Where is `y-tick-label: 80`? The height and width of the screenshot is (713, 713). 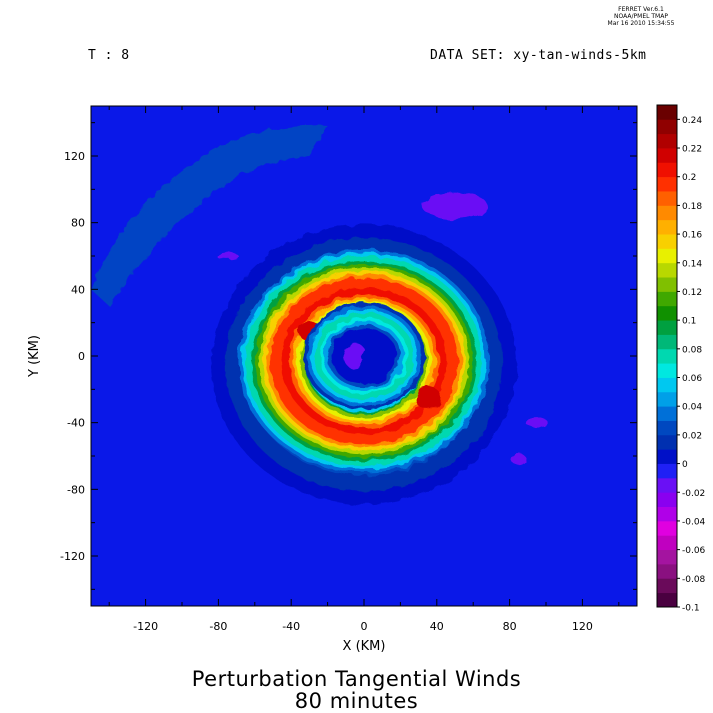 y-tick-label: 80 is located at coordinates (78, 223).